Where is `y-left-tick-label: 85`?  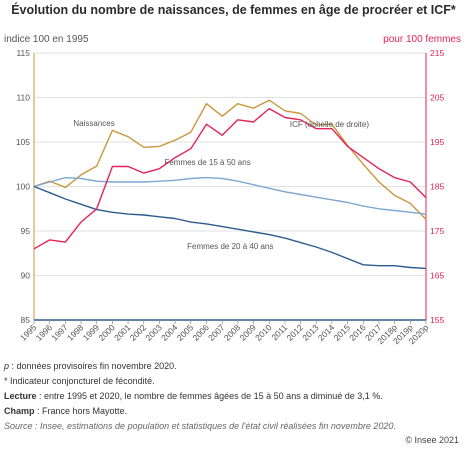 y-left-tick-label: 85 is located at coordinates (26, 320).